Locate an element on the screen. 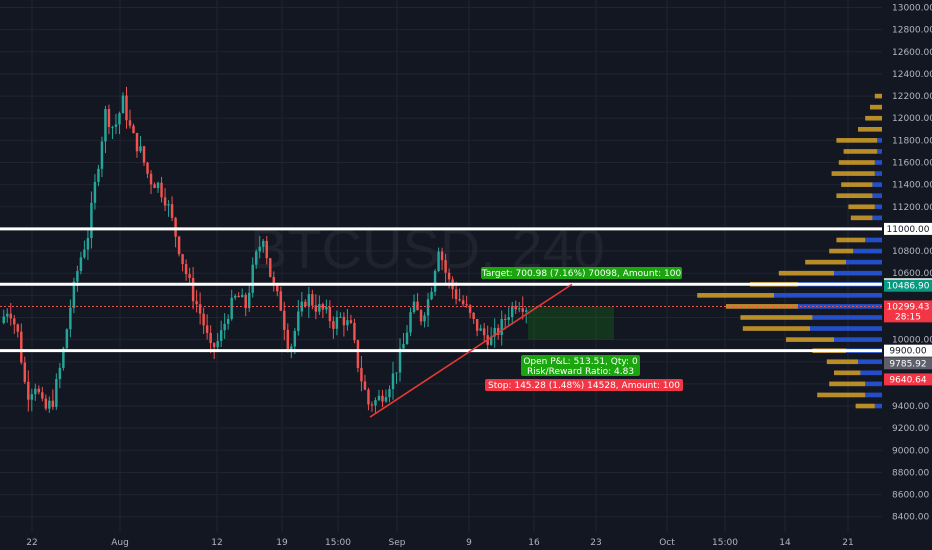 The width and height of the screenshot is (932, 550). time-tick-label: Aug is located at coordinates (120, 543).